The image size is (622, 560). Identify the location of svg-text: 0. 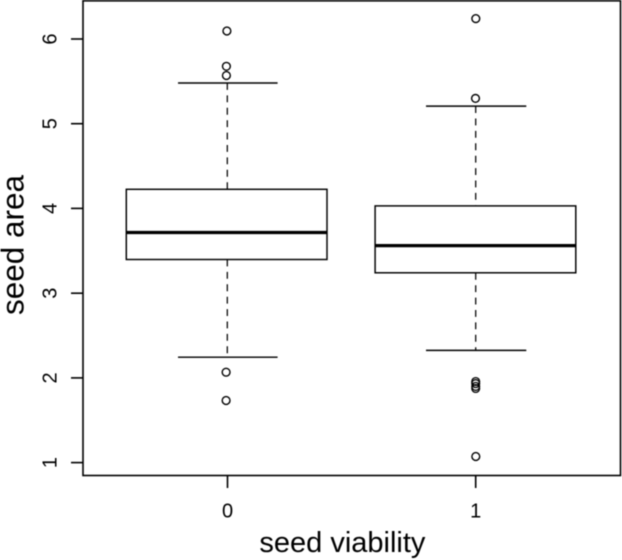
(227, 512).